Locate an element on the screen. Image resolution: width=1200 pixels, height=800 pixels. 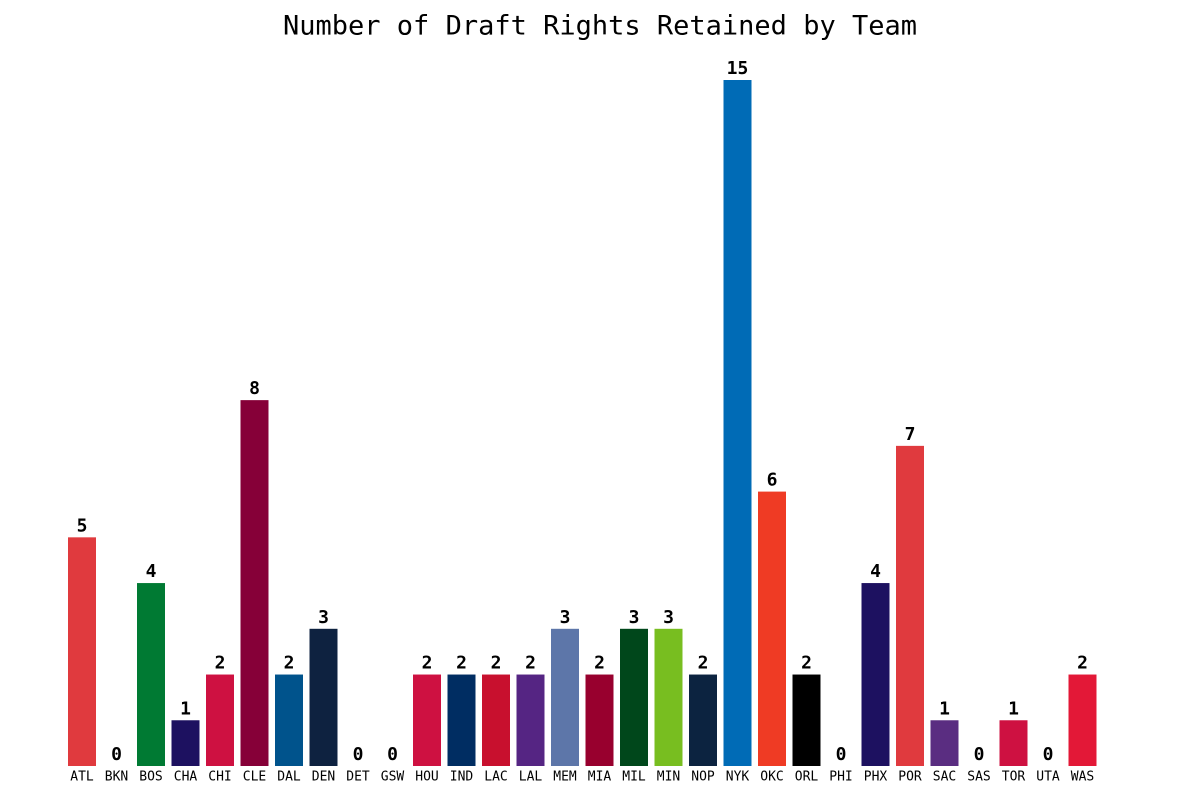
value-label: 5 is located at coordinates (82, 525).